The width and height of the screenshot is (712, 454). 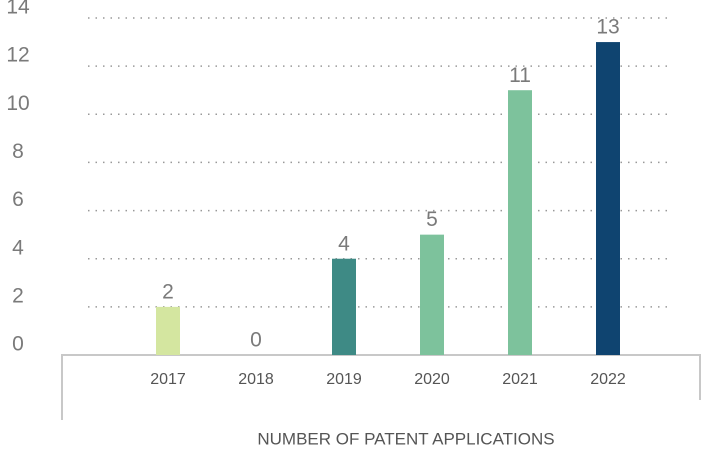 I want to click on x-tick-label: 2022, so click(x=608, y=379).